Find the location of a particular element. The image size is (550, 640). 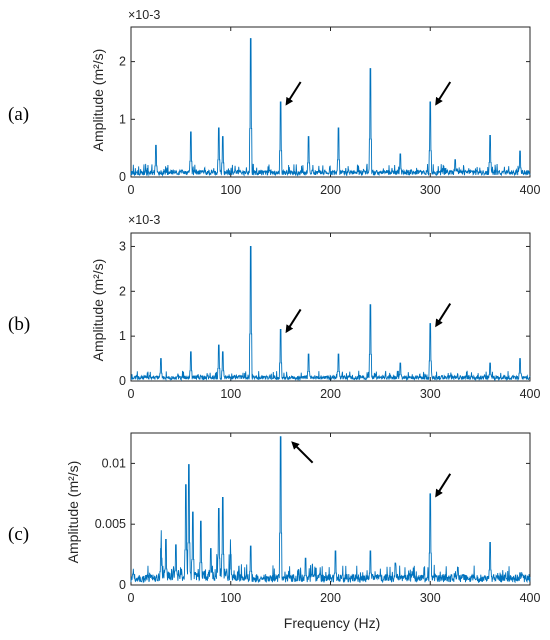

panel-b-arrows is located at coordinates (368, 318).